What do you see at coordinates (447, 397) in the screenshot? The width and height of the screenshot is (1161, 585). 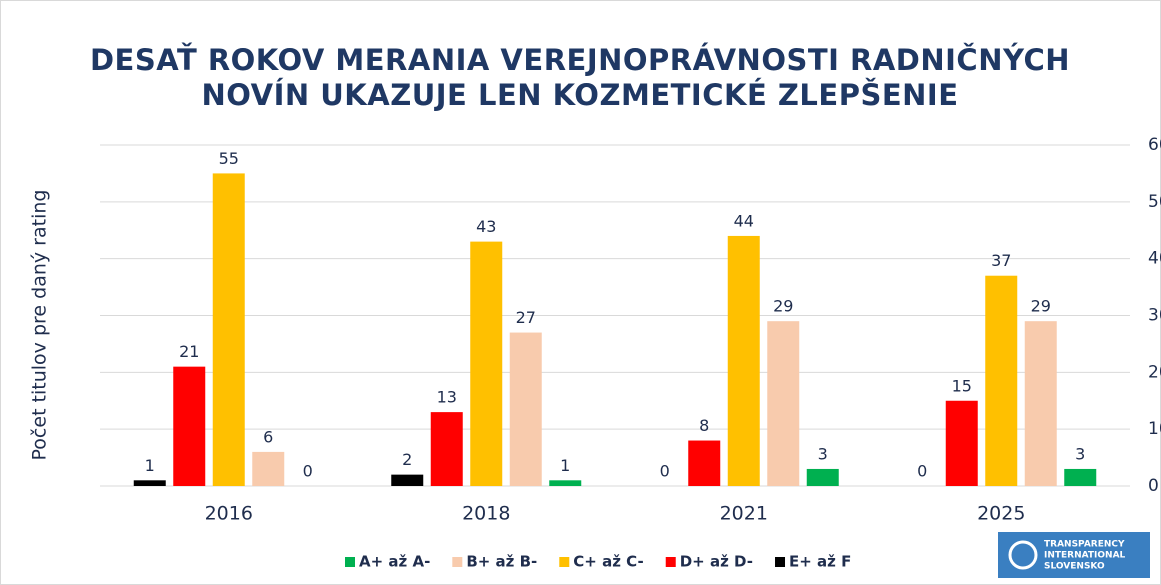 I see `data-label: 13` at bounding box center [447, 397].